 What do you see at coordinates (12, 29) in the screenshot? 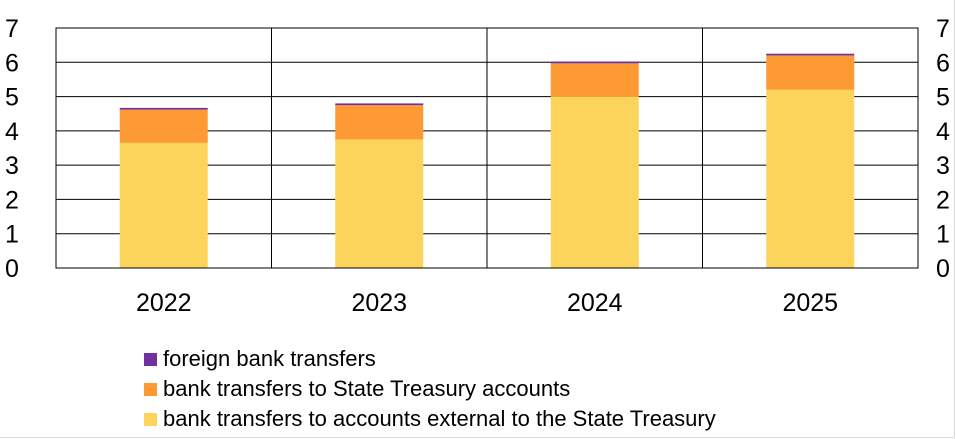
I see `y-tick-label: 7` at bounding box center [12, 29].